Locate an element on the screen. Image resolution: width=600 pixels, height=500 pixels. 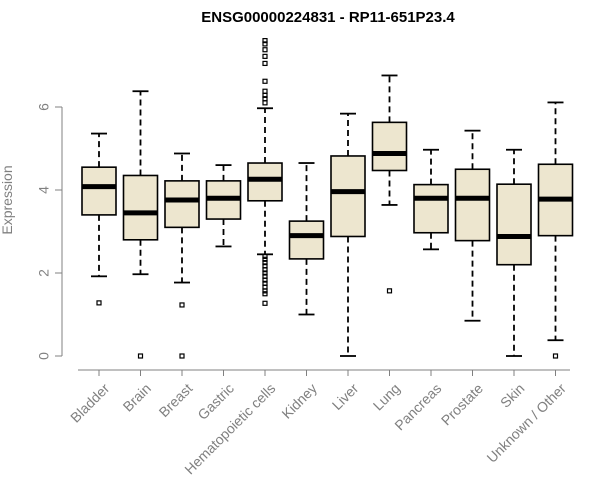
x-tick-label: Kidney is located at coordinates (299, 401).